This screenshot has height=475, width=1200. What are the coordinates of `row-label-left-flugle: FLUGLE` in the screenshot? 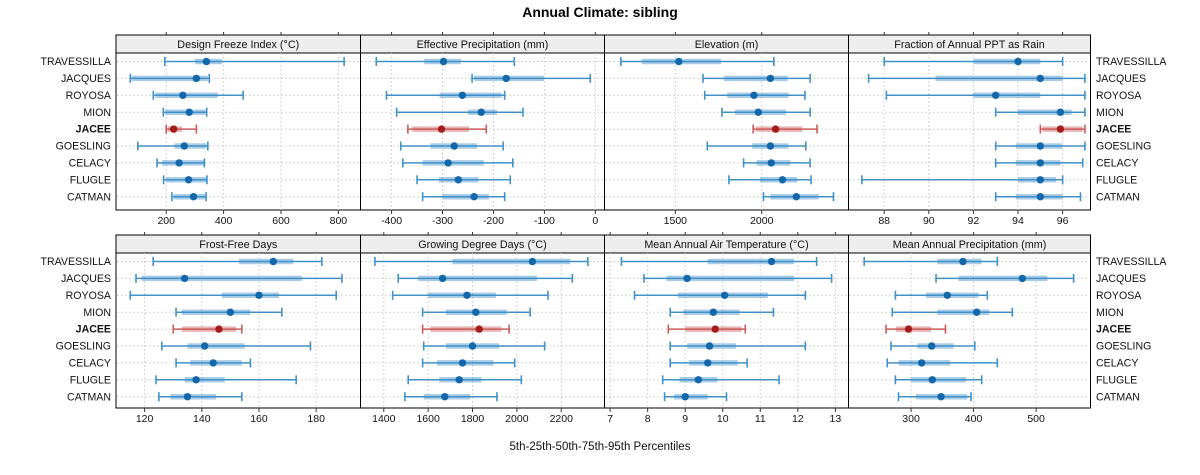 It's located at (90, 180).